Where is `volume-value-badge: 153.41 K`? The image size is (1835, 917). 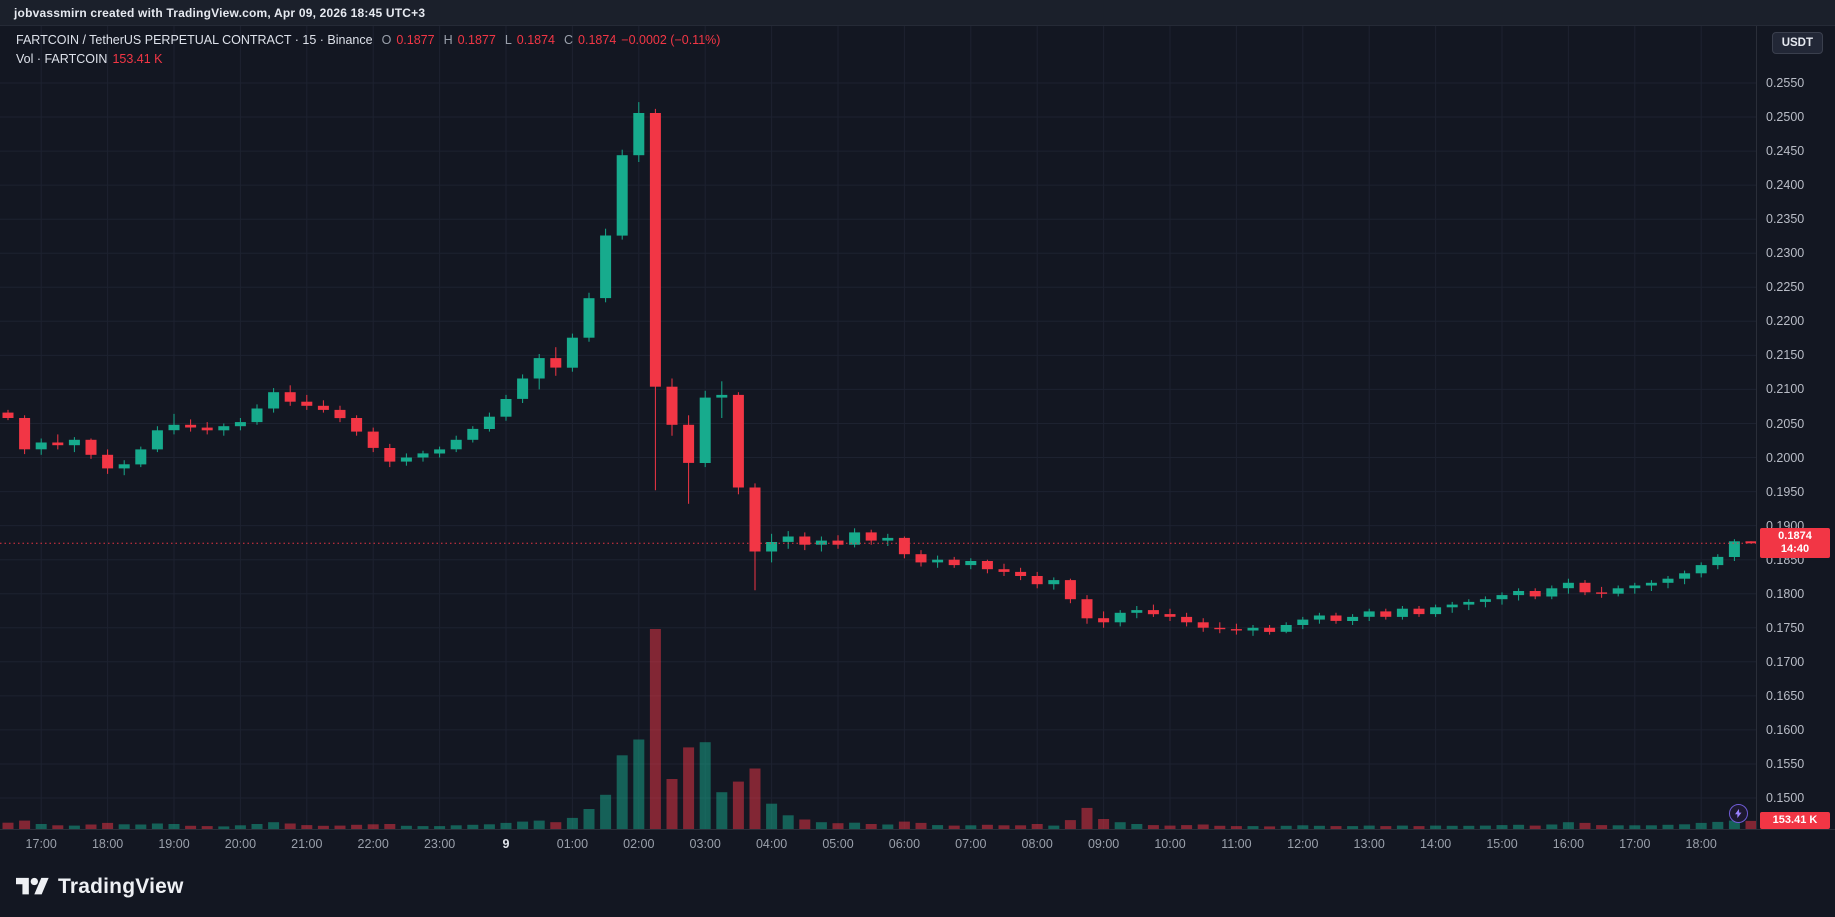 volume-value-badge: 153.41 K is located at coordinates (1795, 820).